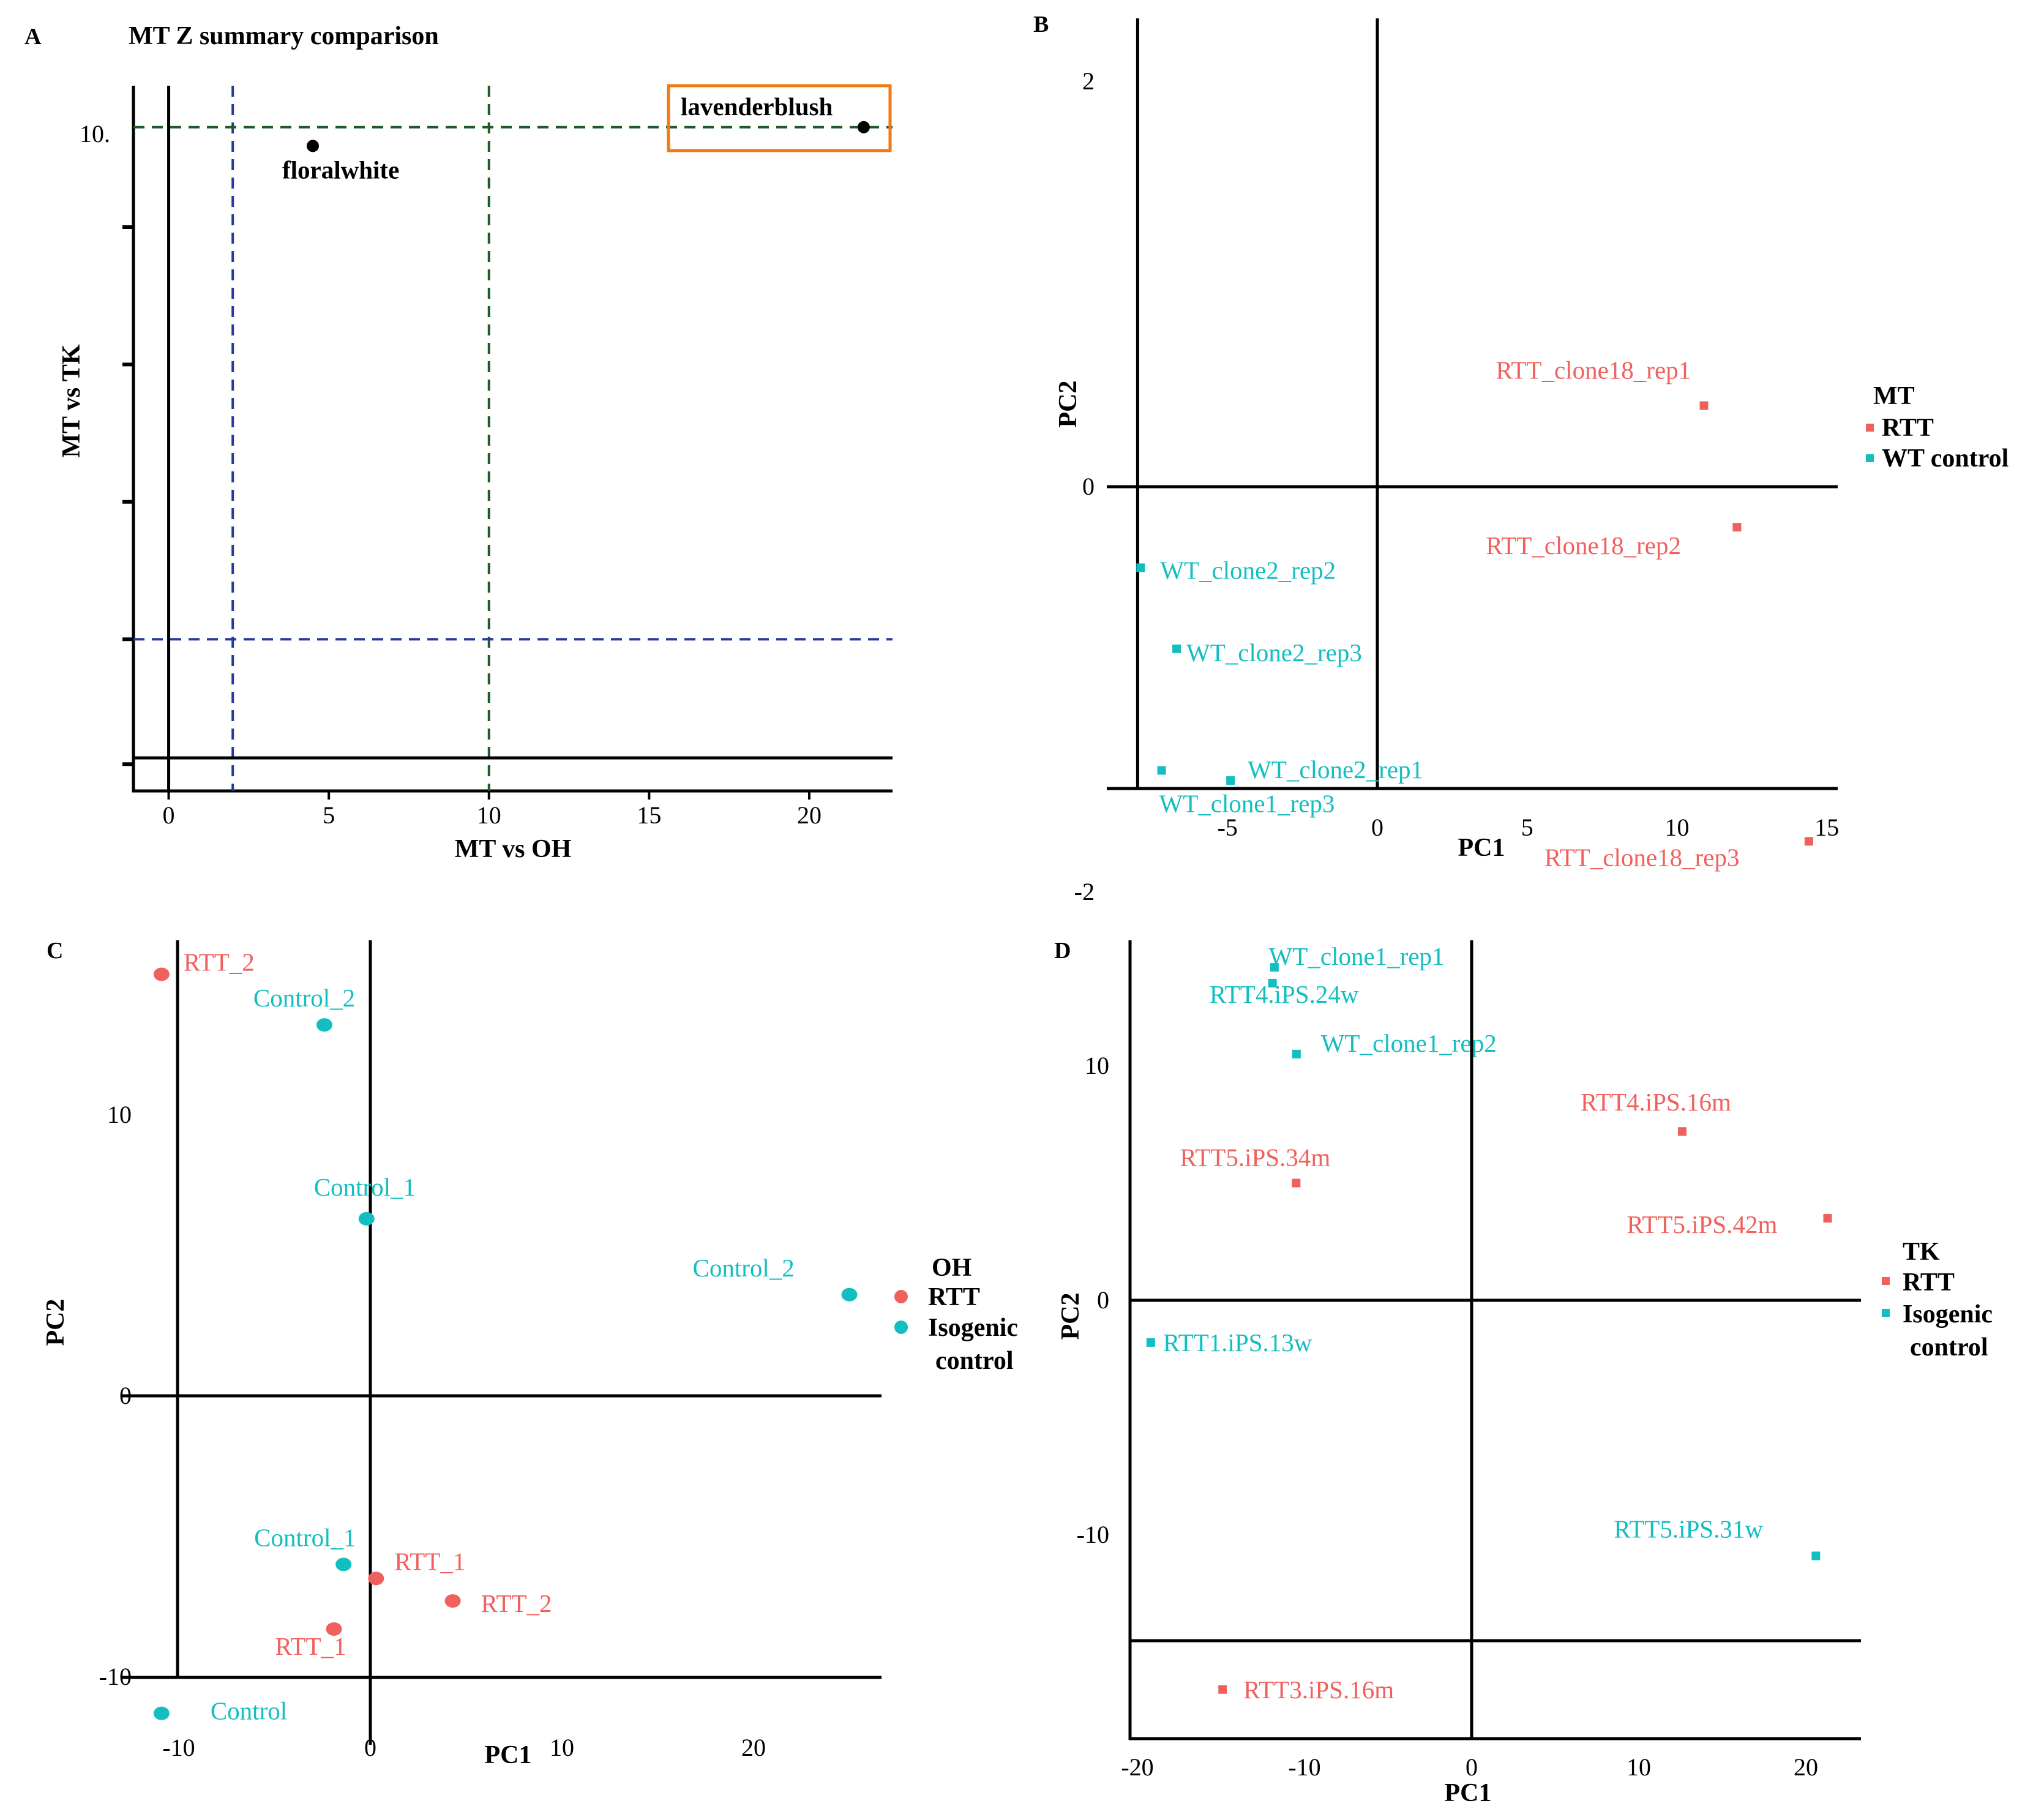 The image size is (2044, 1817). Describe the element at coordinates (329, 815) in the screenshot. I see `x-tick-label-1: 5` at that location.